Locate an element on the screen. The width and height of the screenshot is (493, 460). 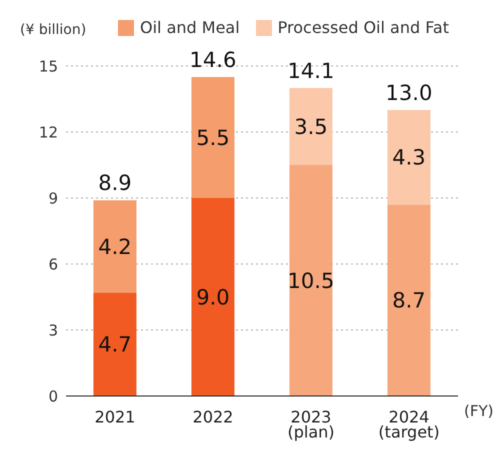
y-axis-title: (¥ billion) is located at coordinates (53, 30).